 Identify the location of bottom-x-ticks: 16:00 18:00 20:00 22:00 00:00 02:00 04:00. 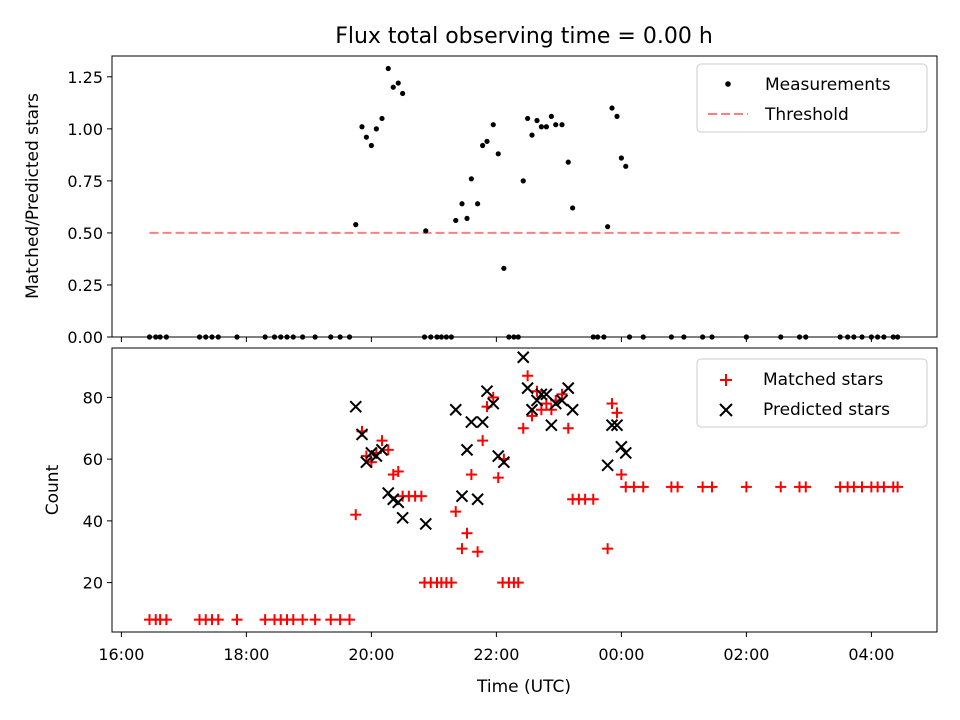
(496, 648).